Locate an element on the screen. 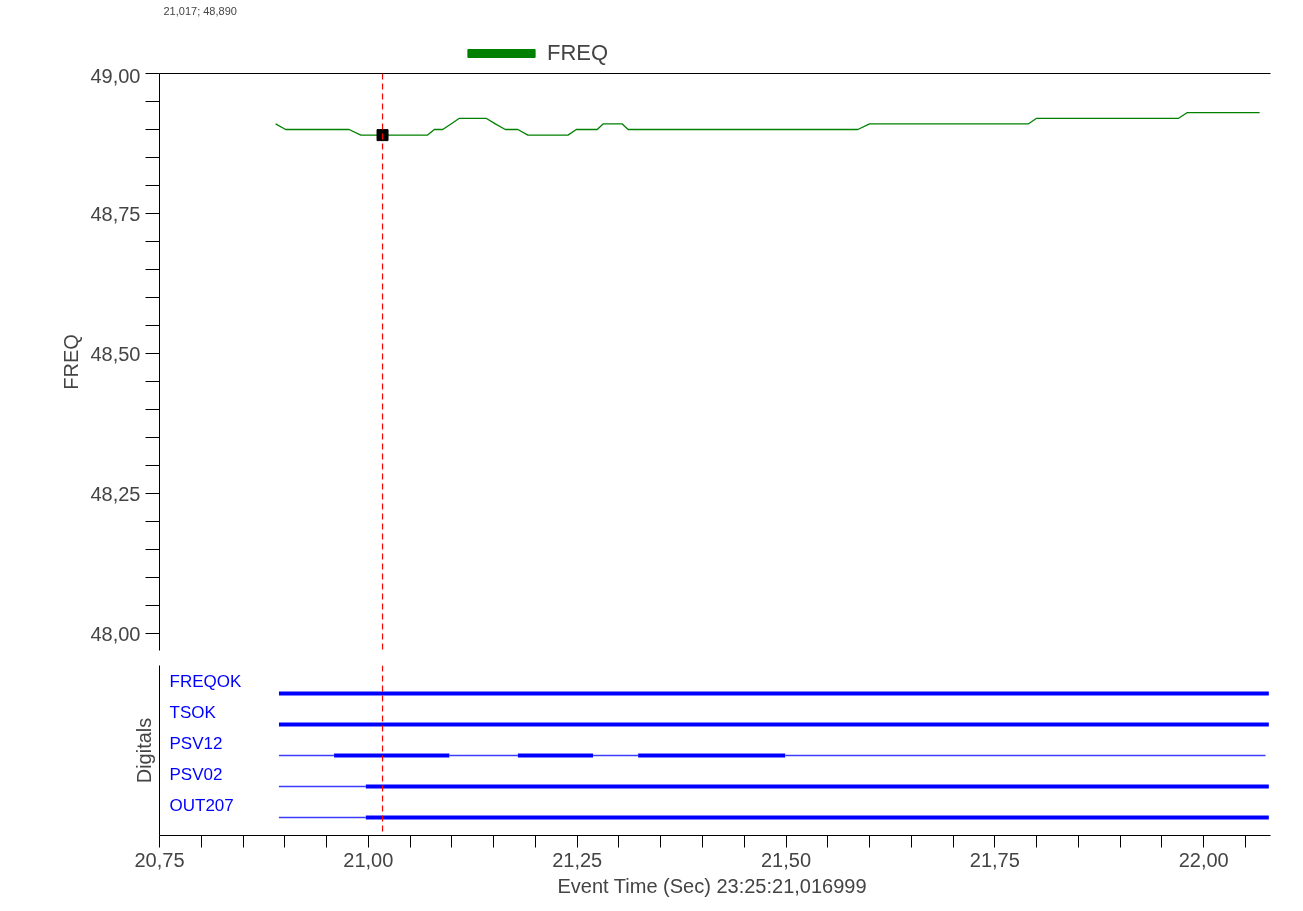 Image resolution: width=1303 pixels, height=911 pixels. category-label: TSOK is located at coordinates (192, 713).